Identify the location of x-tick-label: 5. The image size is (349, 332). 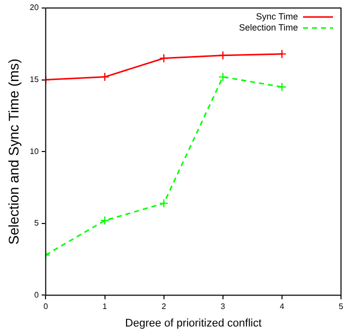
(341, 307).